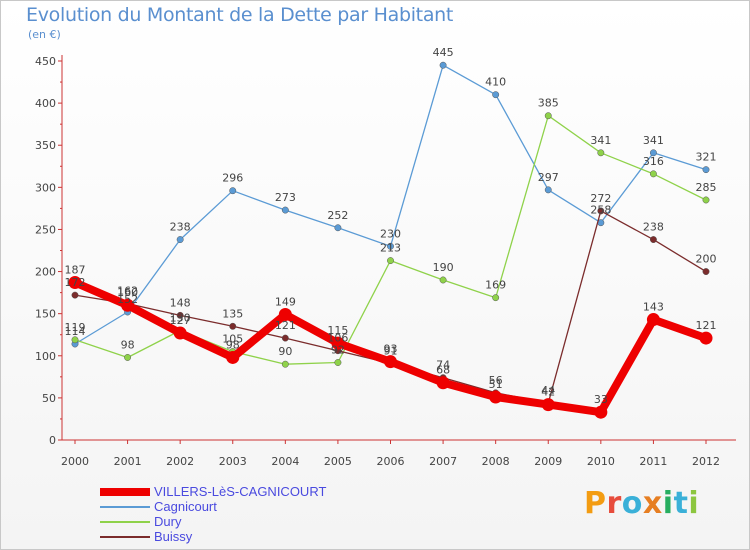  Describe the element at coordinates (595, 503) in the screenshot. I see `logo-letter: P` at that location.